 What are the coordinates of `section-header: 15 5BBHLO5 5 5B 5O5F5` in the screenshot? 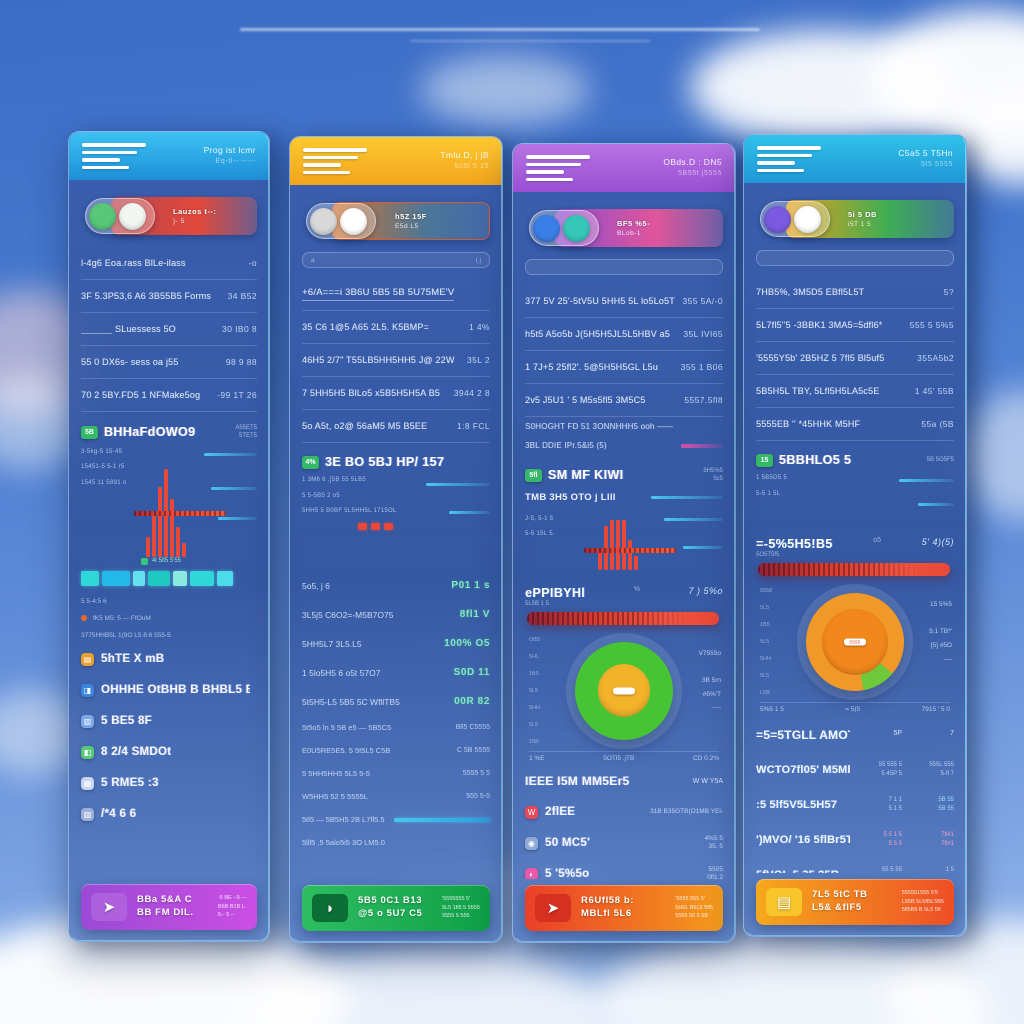 It's located at (855, 460).